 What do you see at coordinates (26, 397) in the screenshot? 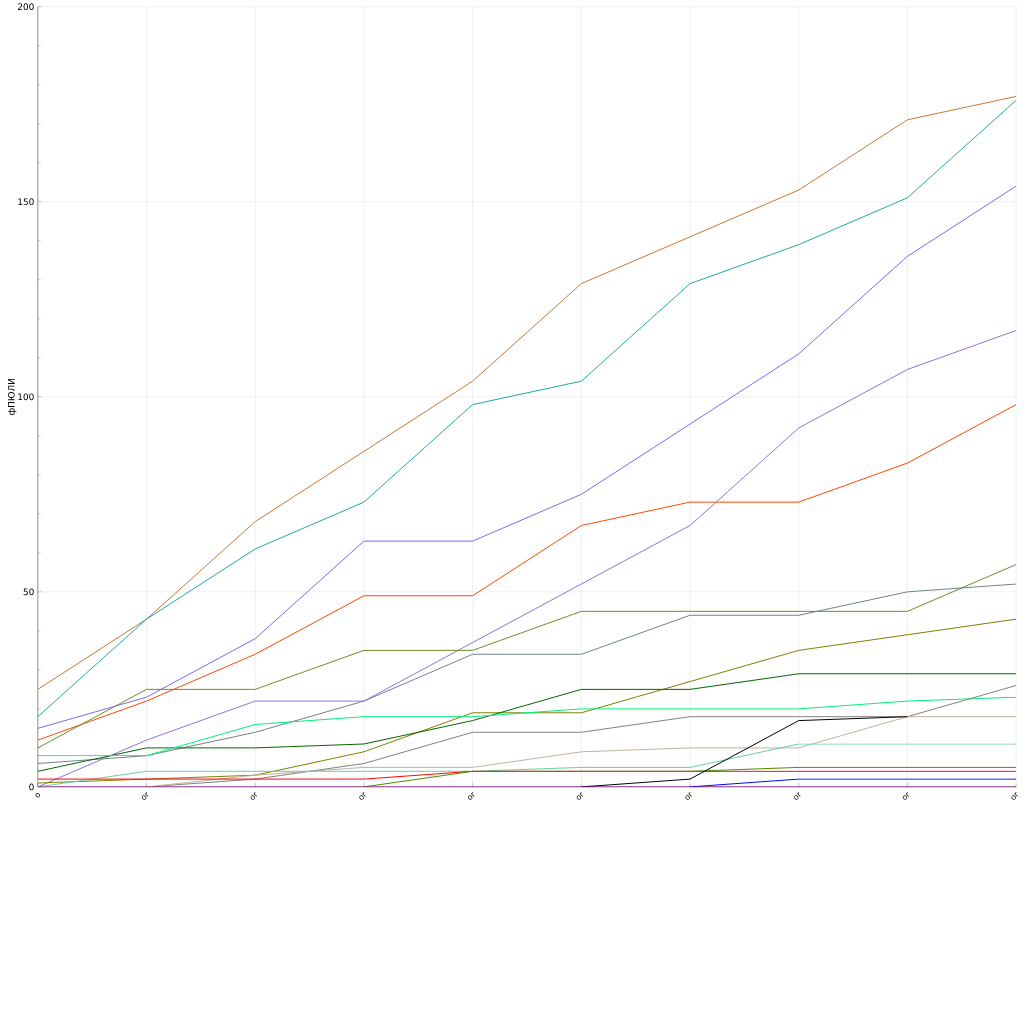
I see `y-tick-label: 100` at bounding box center [26, 397].